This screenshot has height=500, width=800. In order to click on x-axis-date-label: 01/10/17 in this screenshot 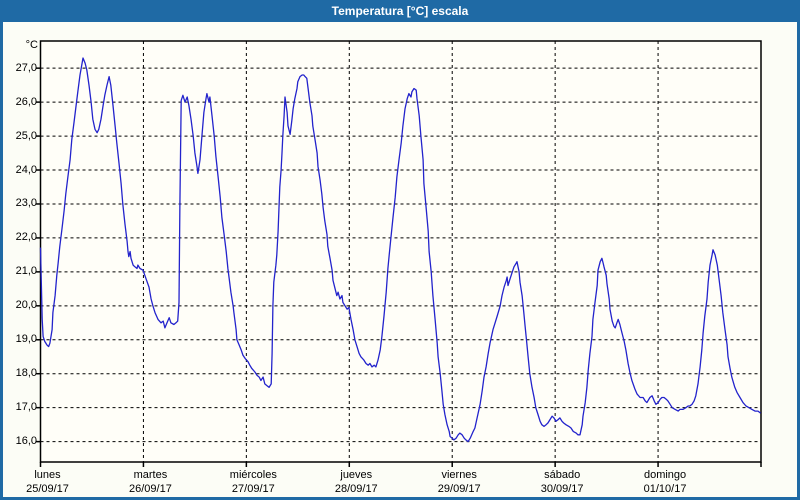, I will do `click(665, 489)`.